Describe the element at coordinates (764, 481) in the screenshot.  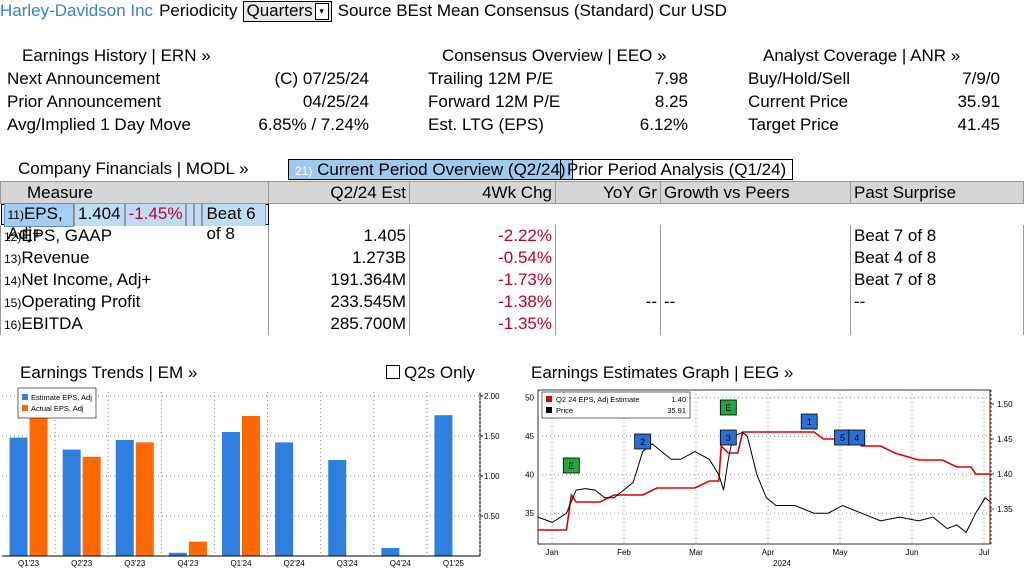
I see `estimate-line` at that location.